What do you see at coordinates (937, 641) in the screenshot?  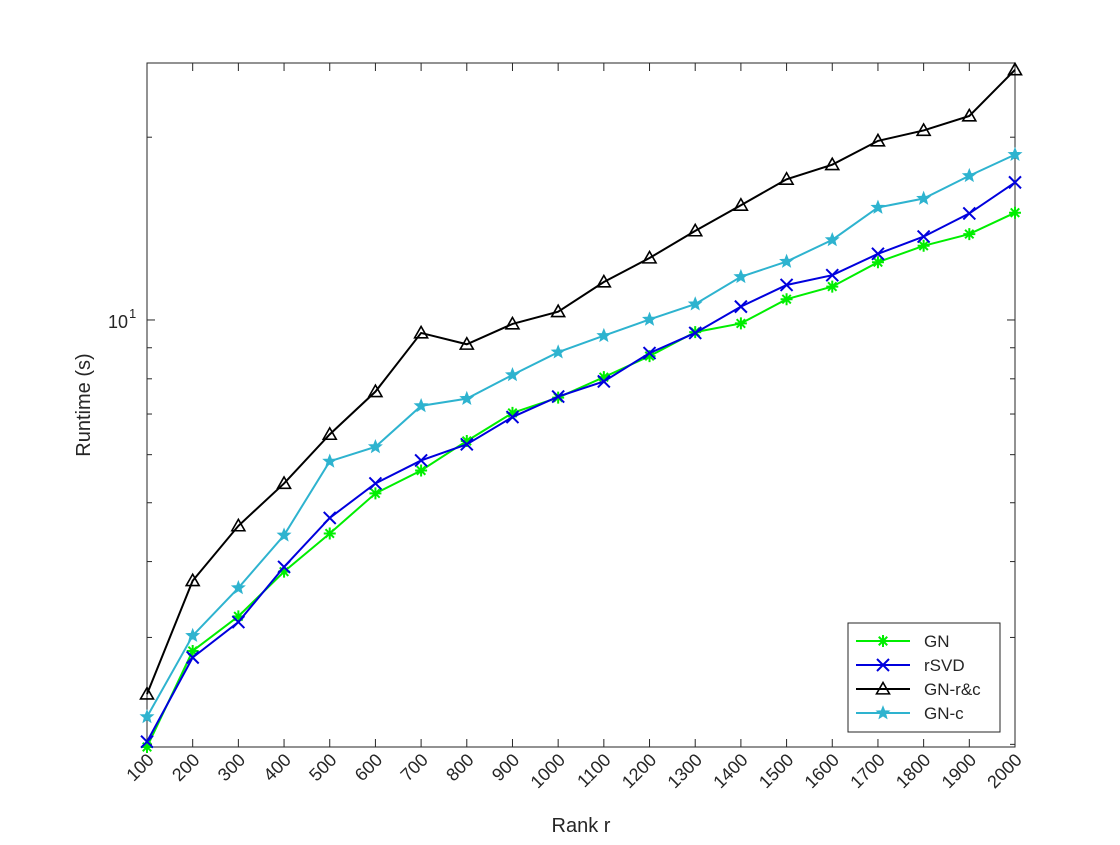 I see `legend-label: GN` at bounding box center [937, 641].